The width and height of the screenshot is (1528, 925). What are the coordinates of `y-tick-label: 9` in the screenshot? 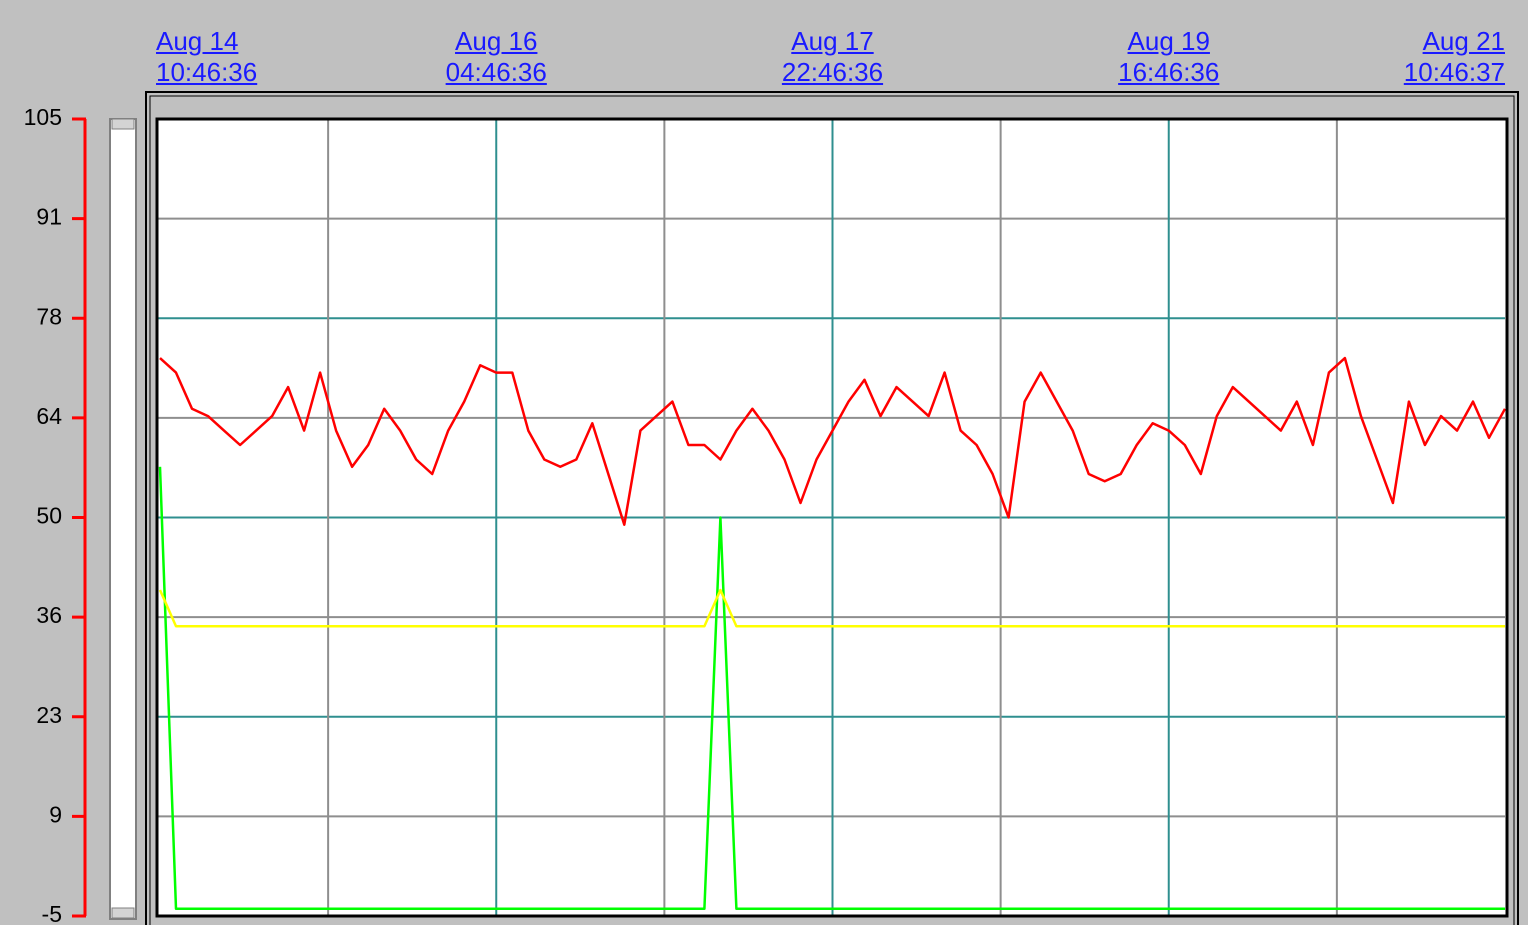 It's located at (55, 814).